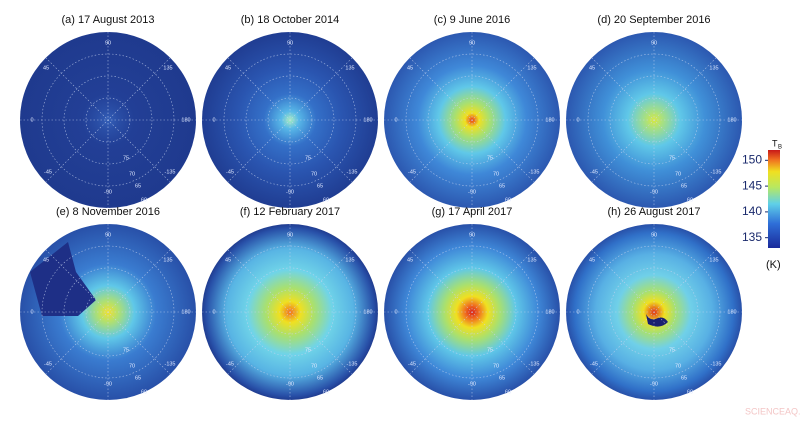 The width and height of the screenshot is (800, 422). What do you see at coordinates (108, 20) in the screenshot?
I see `panel-title: (a) 17 August 2013` at bounding box center [108, 20].